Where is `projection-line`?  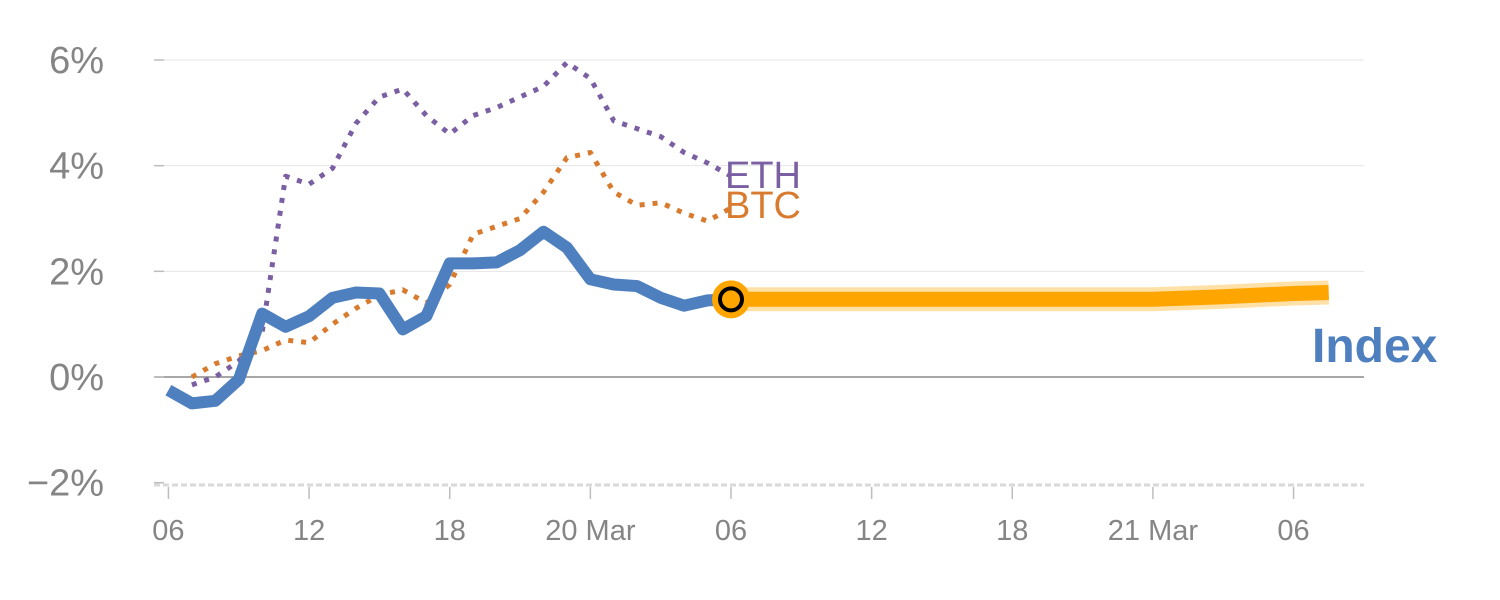
projection-line is located at coordinates (1030, 296).